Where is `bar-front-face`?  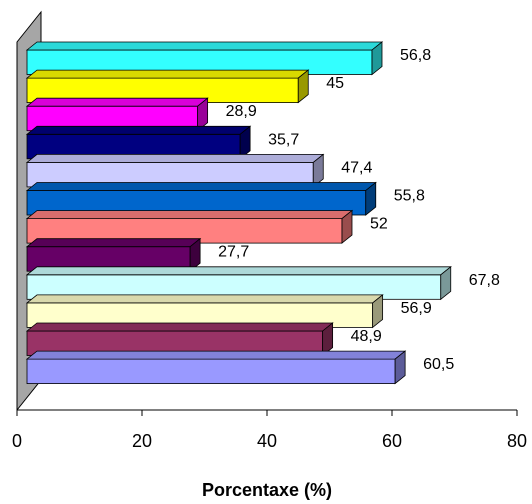
bar-front-face is located at coordinates (211, 371).